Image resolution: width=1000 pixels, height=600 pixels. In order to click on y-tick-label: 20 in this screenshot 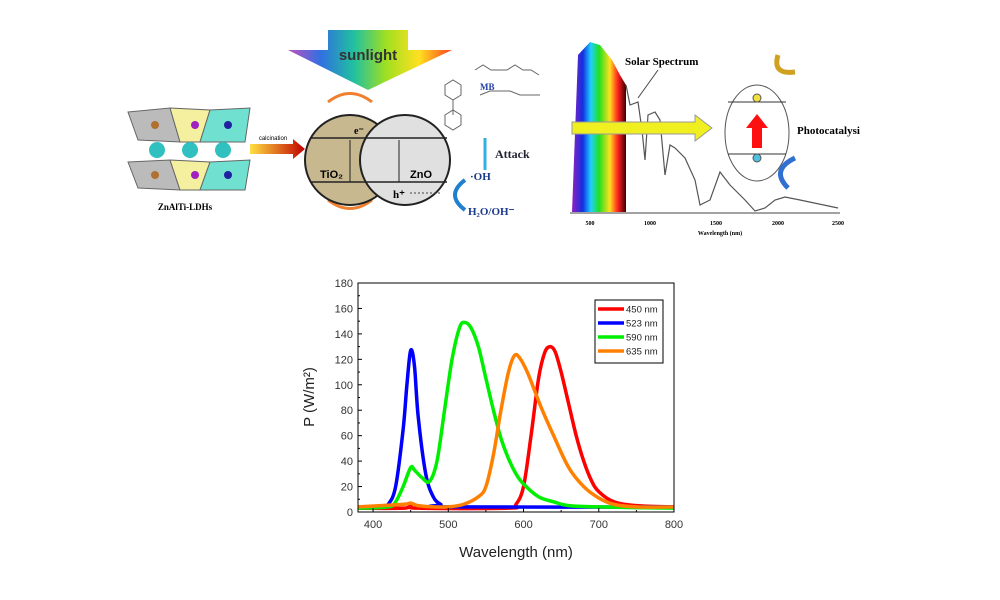, I will do `click(347, 488)`.